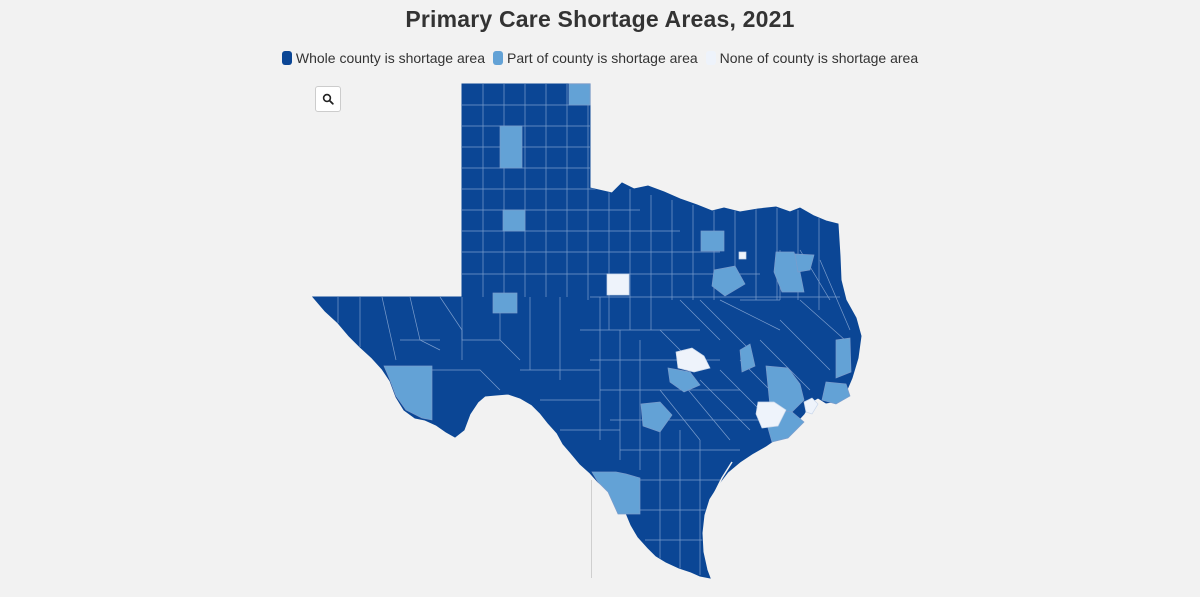 The image size is (1200, 597). I want to click on legend-item-part: Part of county is shortage area, so click(595, 58).